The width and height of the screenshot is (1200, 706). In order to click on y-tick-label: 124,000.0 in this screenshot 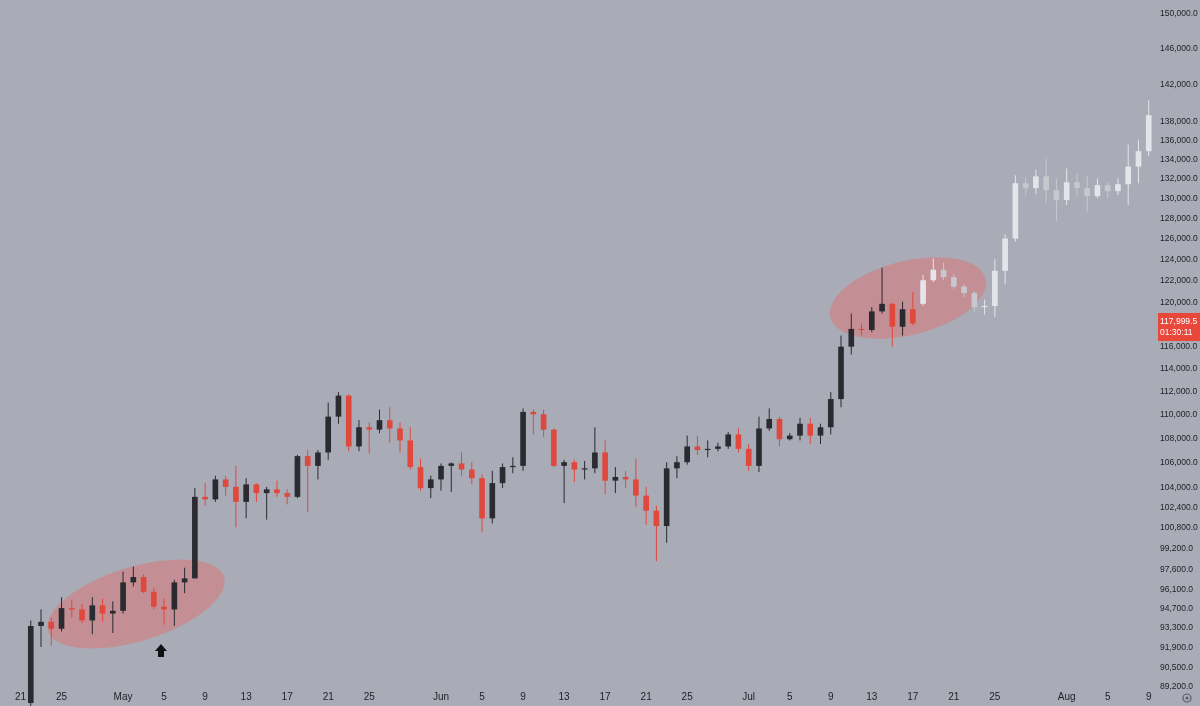, I will do `click(1179, 259)`.